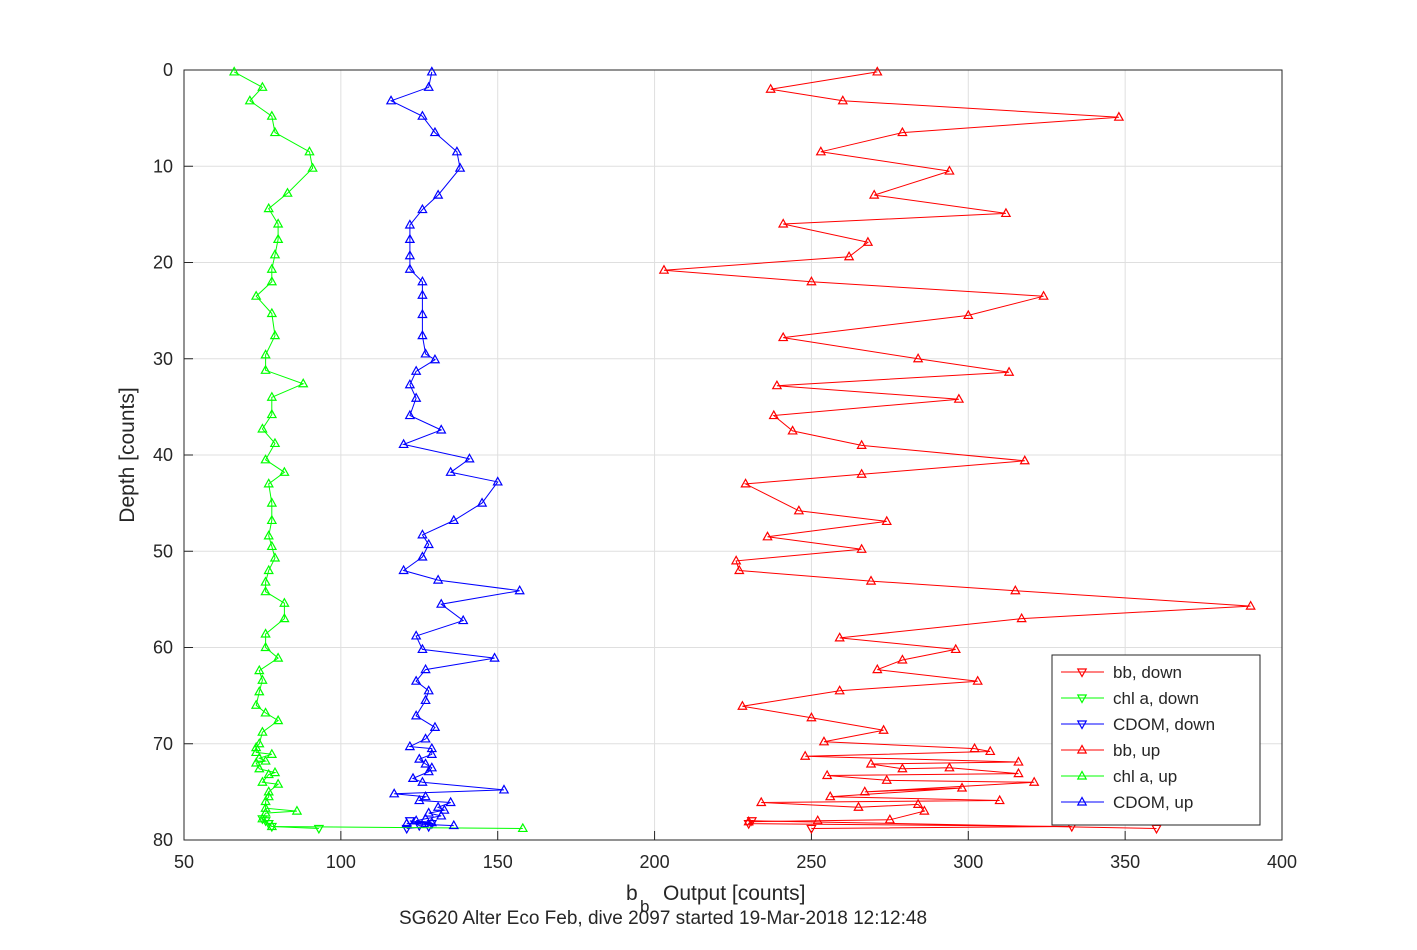 This screenshot has height=950, width=1417. Describe the element at coordinates (163, 359) in the screenshot. I see `y-tick-label: 30` at that location.